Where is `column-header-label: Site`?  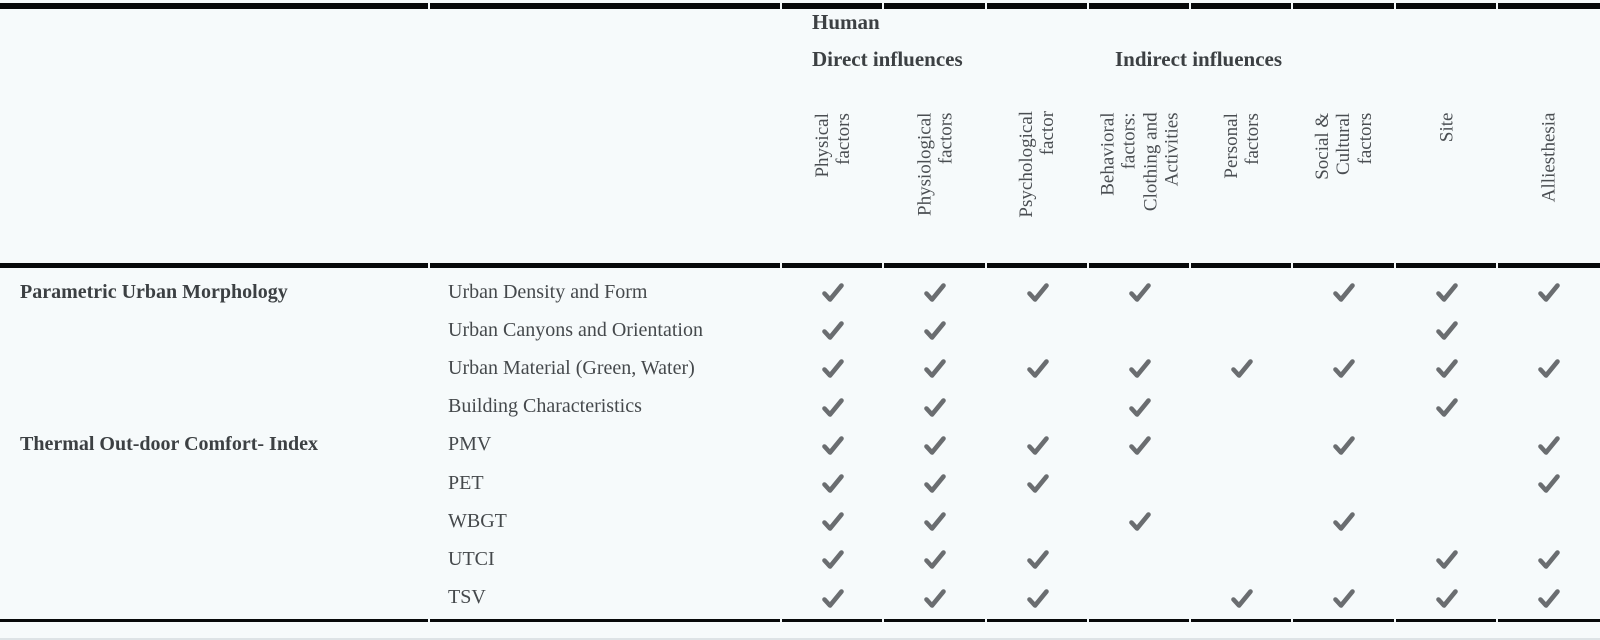 column-header-label: Site is located at coordinates (1446, 127).